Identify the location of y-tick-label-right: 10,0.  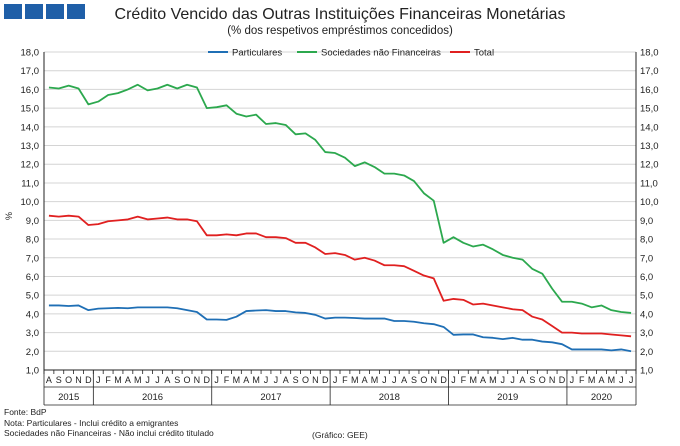
(649, 202).